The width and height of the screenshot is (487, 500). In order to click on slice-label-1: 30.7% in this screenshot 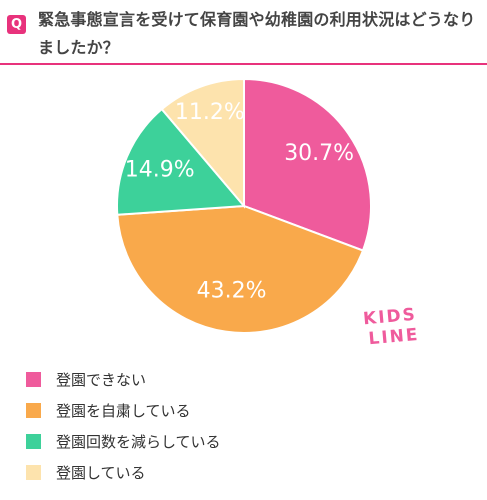, I will do `click(319, 153)`.